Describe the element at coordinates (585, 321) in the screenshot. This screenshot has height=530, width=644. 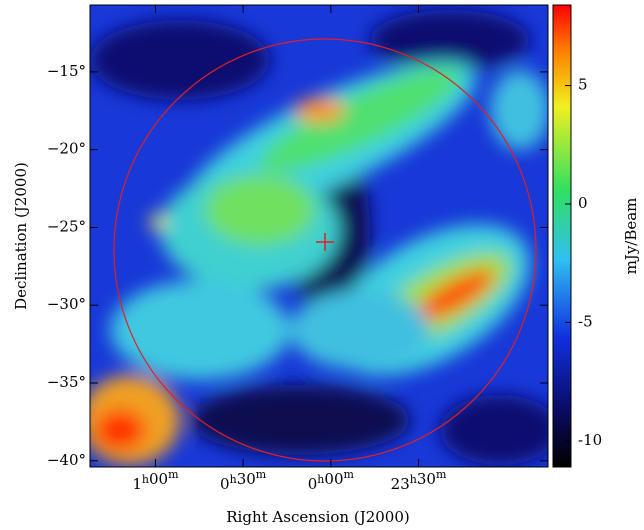
I see `colorbar-tick-label: -5` at that location.